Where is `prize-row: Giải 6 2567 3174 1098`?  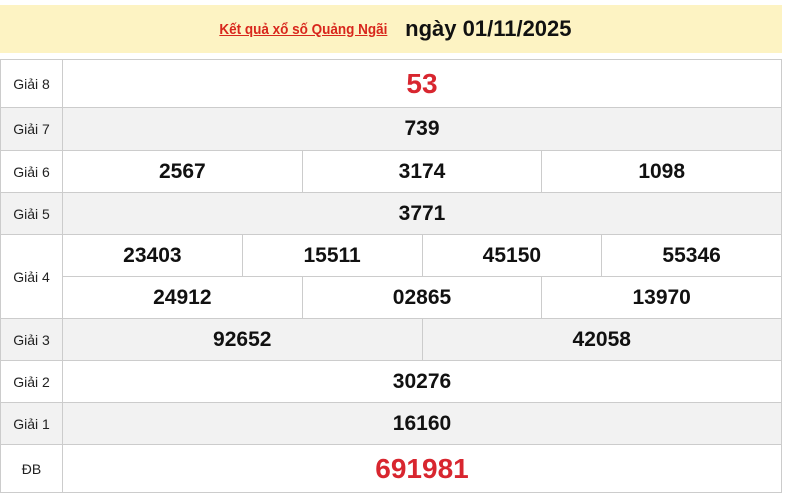 prize-row: Giải 6 2567 3174 1098 is located at coordinates (391, 172).